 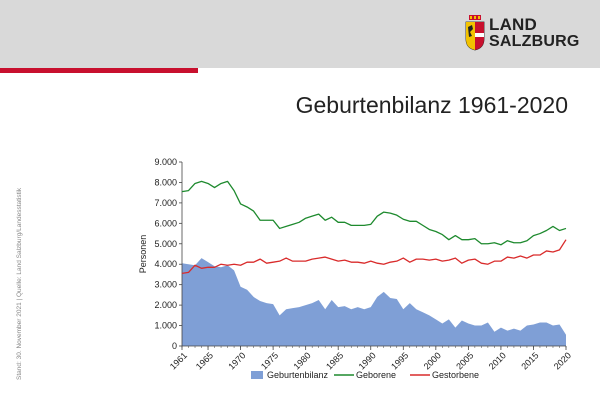 I want to click on x-tick-label: 1990, so click(x=367, y=360).